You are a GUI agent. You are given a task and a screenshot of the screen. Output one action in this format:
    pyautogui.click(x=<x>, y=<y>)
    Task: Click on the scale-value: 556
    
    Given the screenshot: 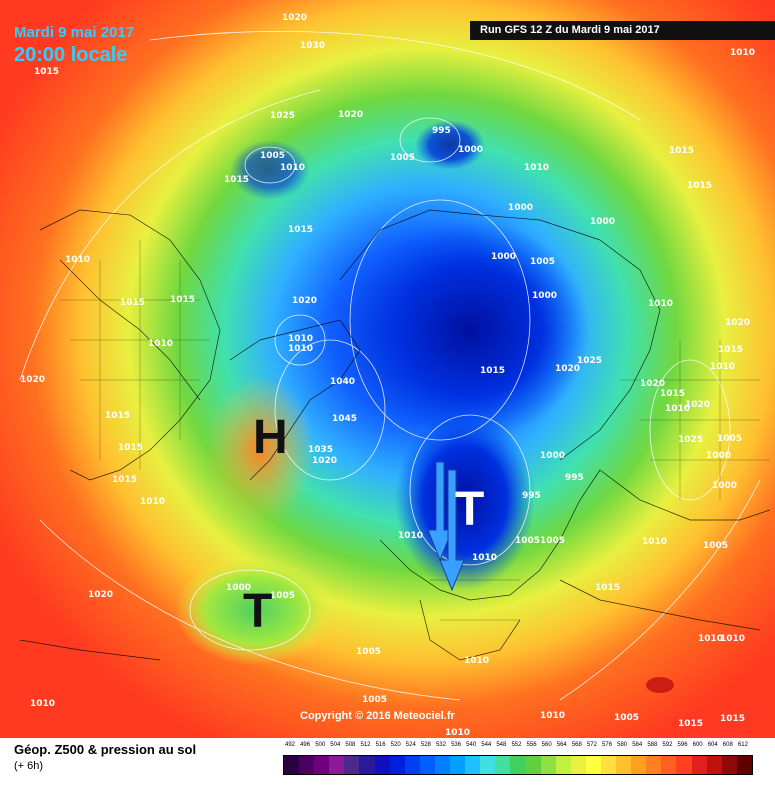 What is the action you would take?
    pyautogui.click(x=531, y=745)
    